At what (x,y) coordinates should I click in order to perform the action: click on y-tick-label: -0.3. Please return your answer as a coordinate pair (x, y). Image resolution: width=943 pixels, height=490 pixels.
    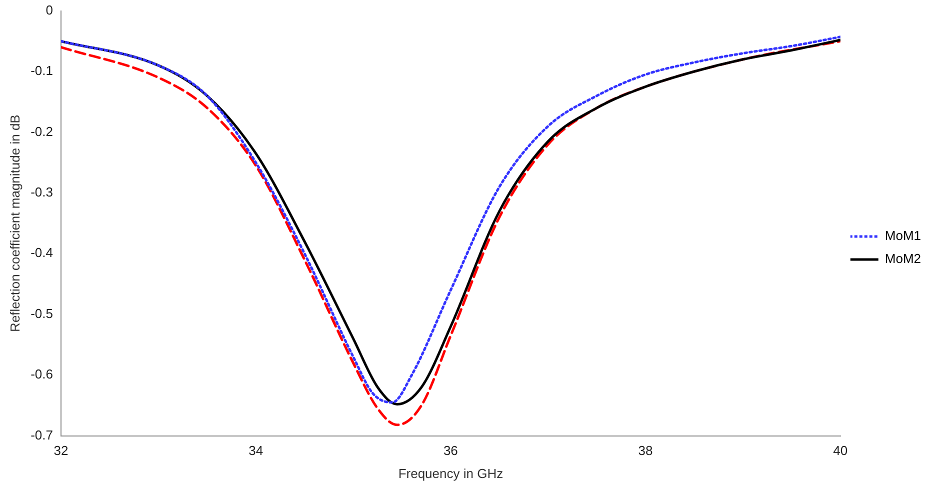
    Looking at the image, I should click on (41, 192).